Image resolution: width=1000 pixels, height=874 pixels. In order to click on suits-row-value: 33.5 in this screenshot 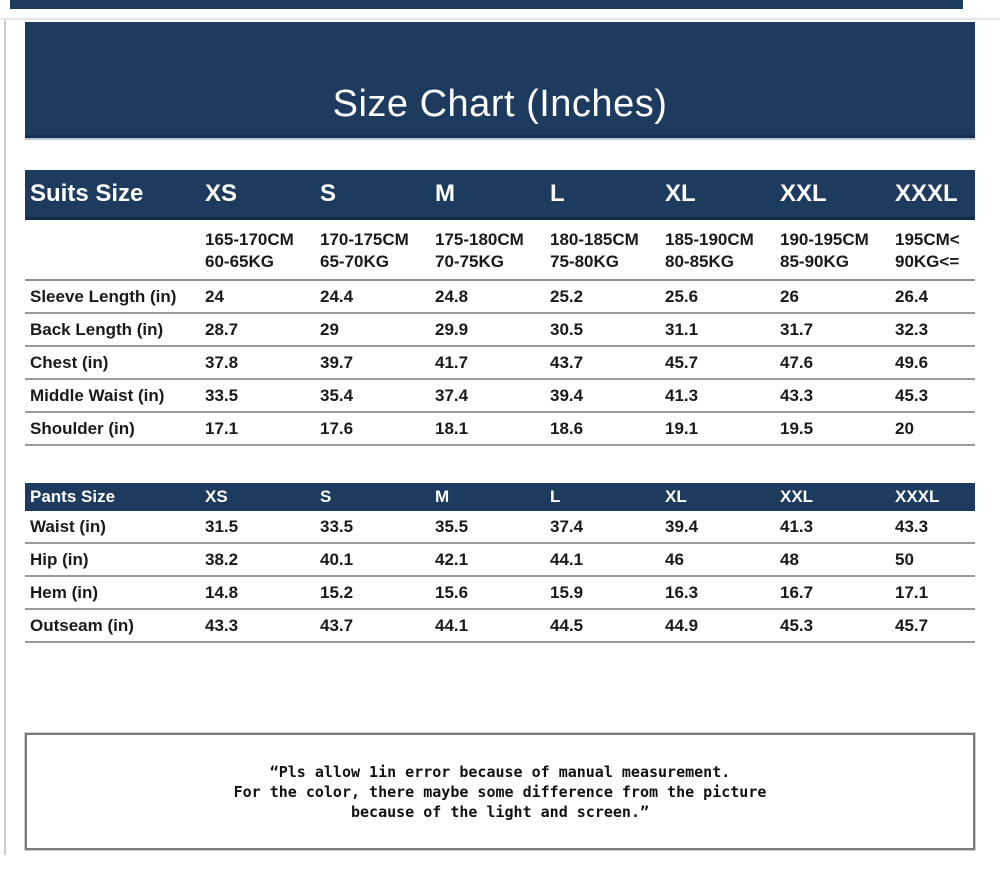, I will do `click(222, 395)`.